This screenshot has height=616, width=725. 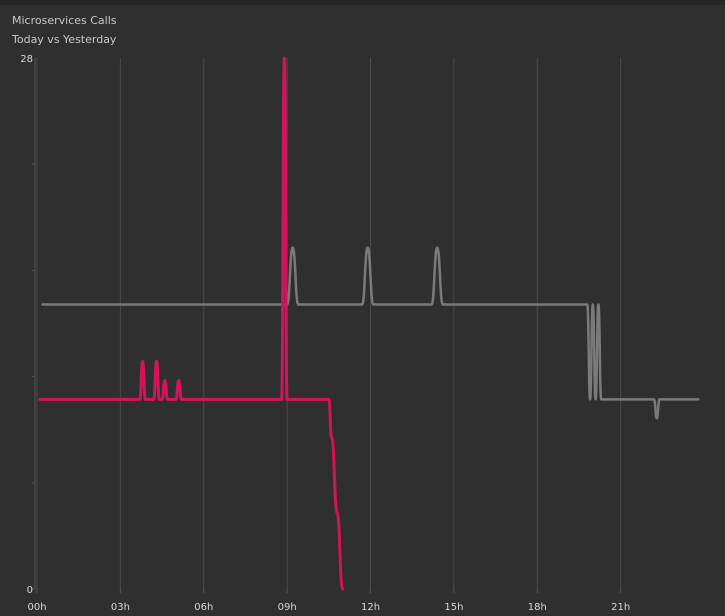 What do you see at coordinates (64, 20) in the screenshot?
I see `chart-title: Microservices Calls` at bounding box center [64, 20].